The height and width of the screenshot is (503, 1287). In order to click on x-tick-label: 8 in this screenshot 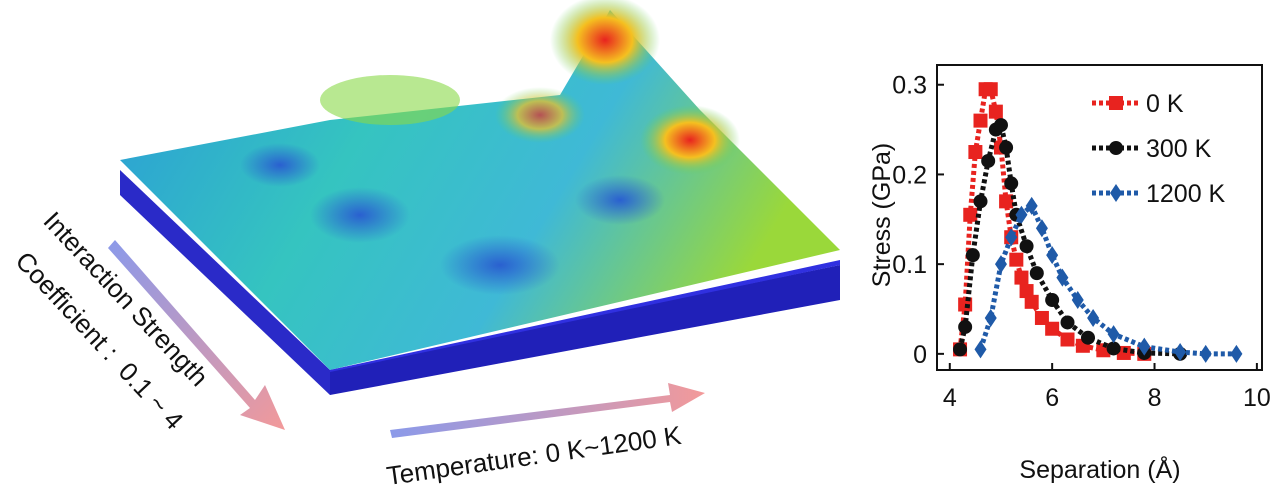, I will do `click(1155, 398)`.